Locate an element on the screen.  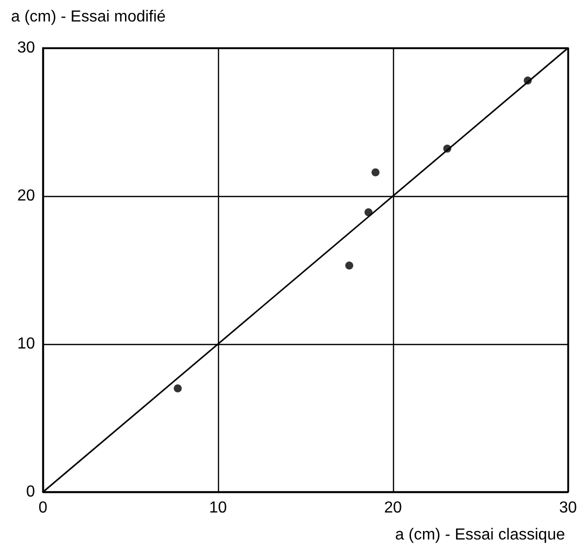
y-tick-label: 20 is located at coordinates (26, 196).